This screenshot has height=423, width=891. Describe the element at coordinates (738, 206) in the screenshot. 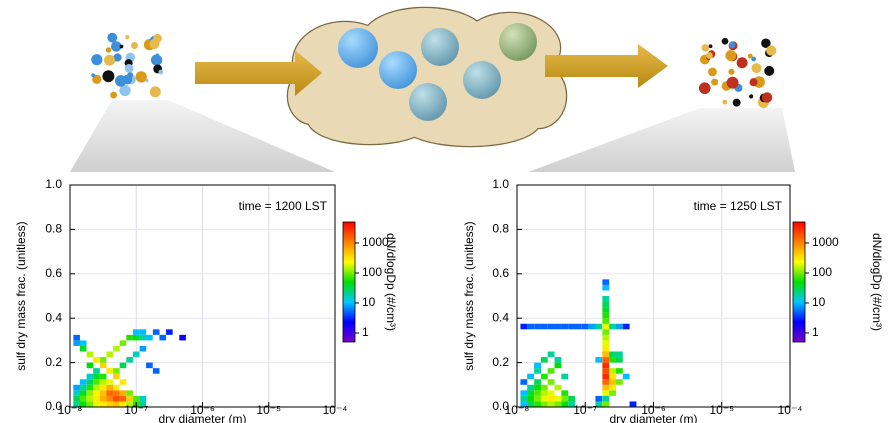

I see `annotation: time = 1250 LST` at that location.